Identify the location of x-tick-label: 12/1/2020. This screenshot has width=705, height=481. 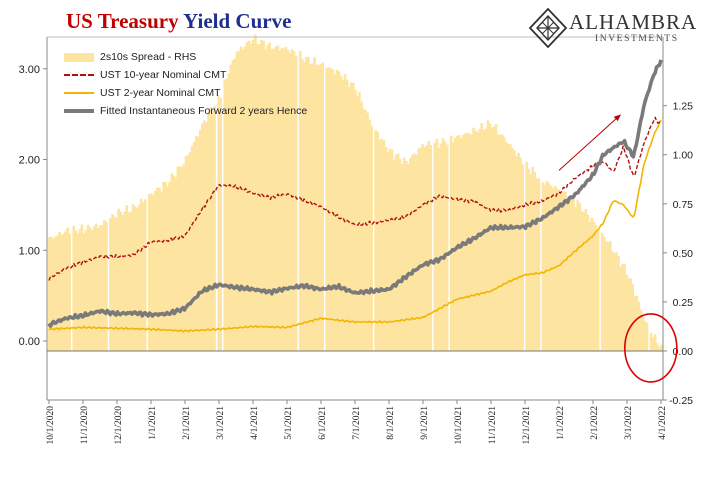
(119, 425).